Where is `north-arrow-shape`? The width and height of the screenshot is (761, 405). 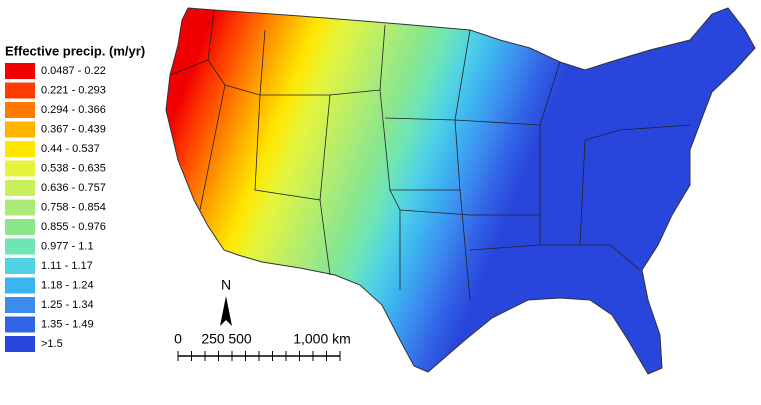 north-arrow-shape is located at coordinates (226, 311).